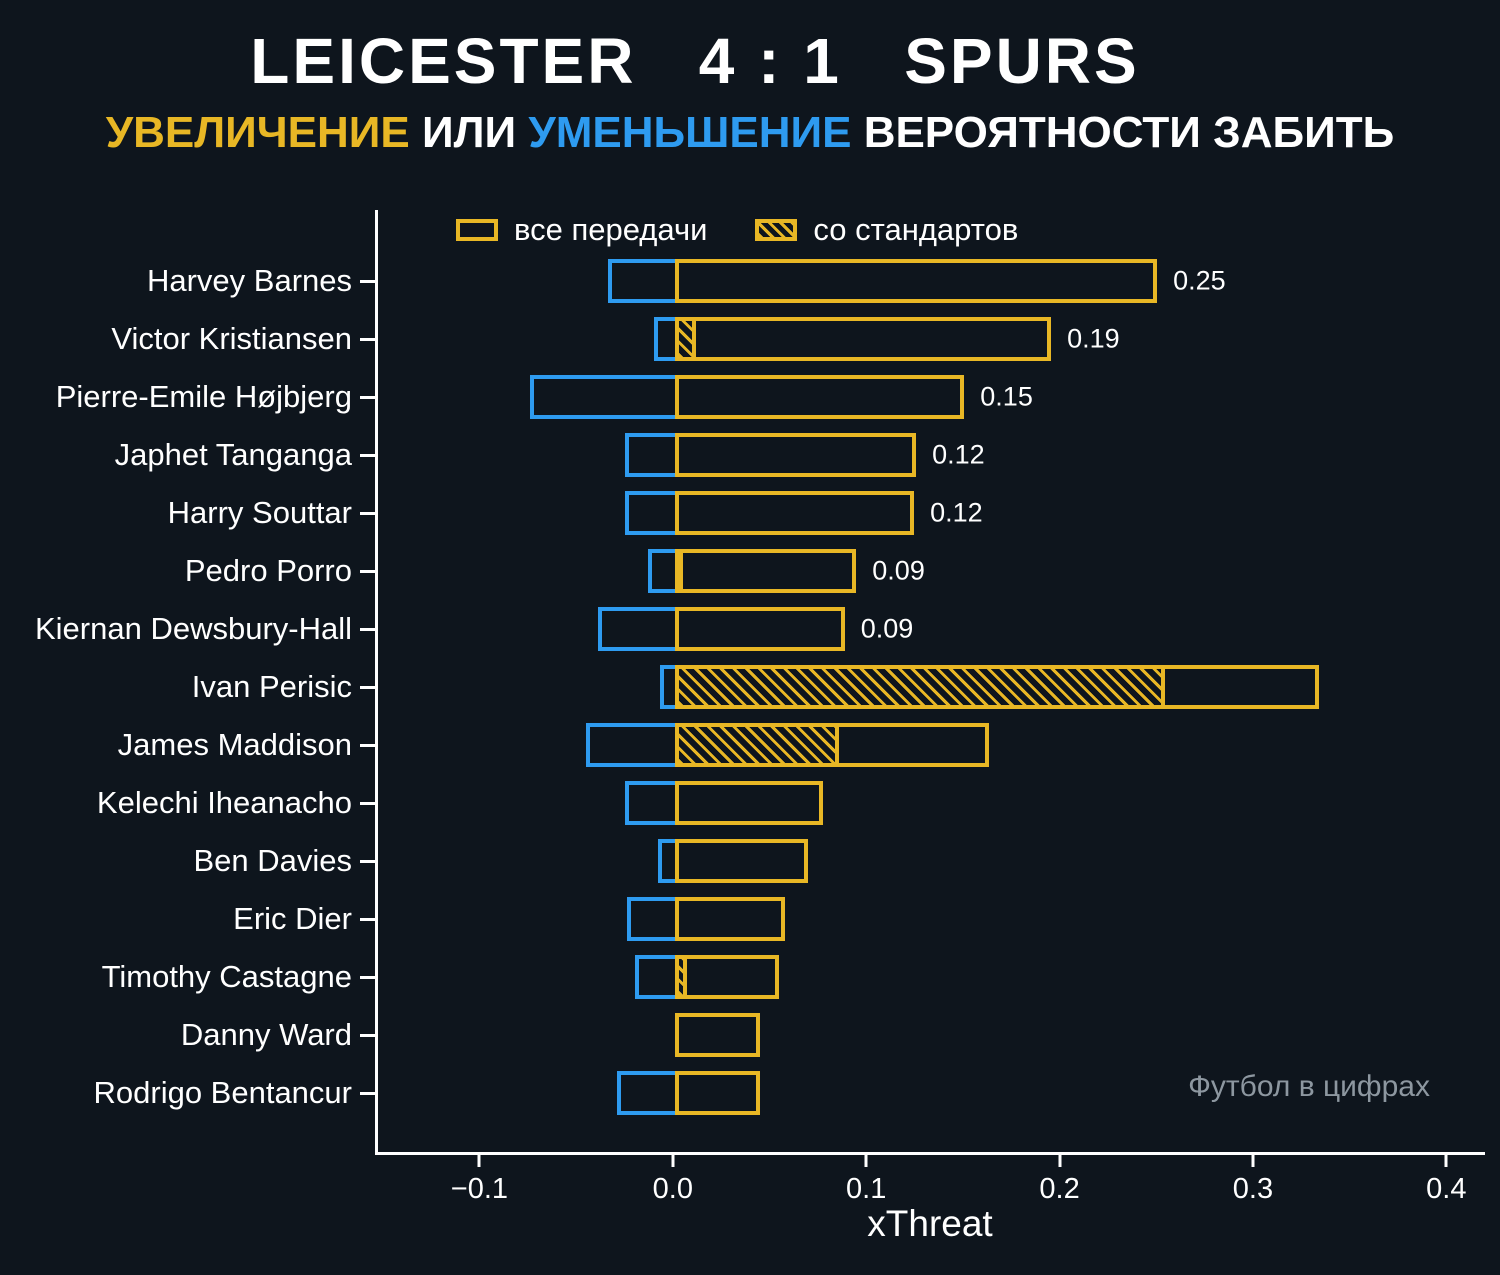 Image resolution: width=1500 pixels, height=1275 pixels. What do you see at coordinates (268, 570) in the screenshot?
I see `player-label: Pedro Porro` at bounding box center [268, 570].